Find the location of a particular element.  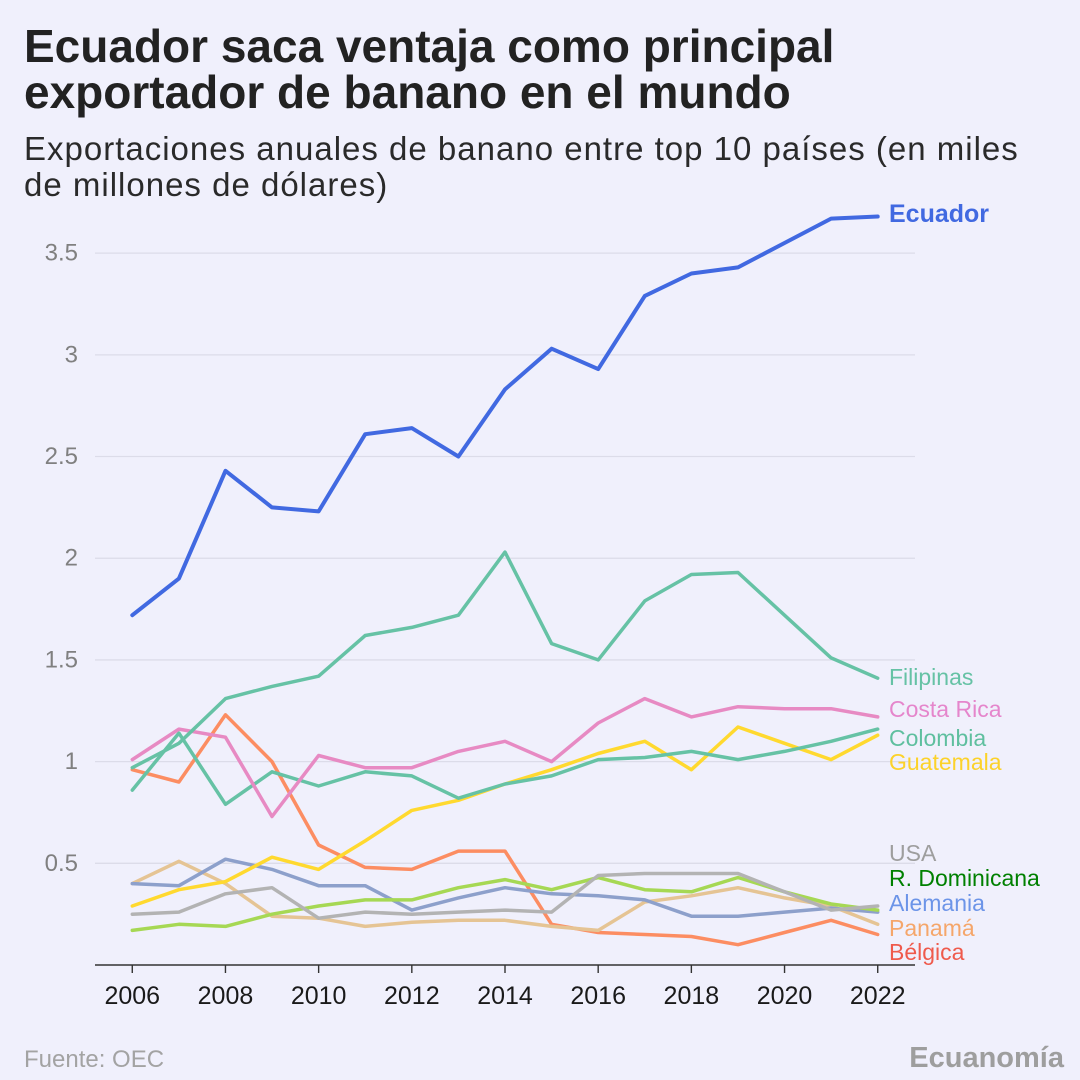

y-tick-label: 2 is located at coordinates (71, 558).